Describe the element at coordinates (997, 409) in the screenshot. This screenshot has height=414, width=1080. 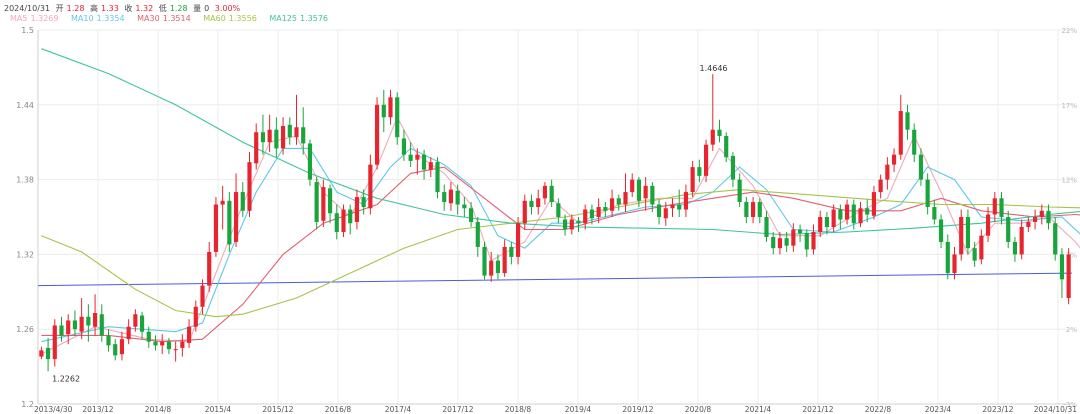
I see `x-tick-label: 2023/12` at that location.